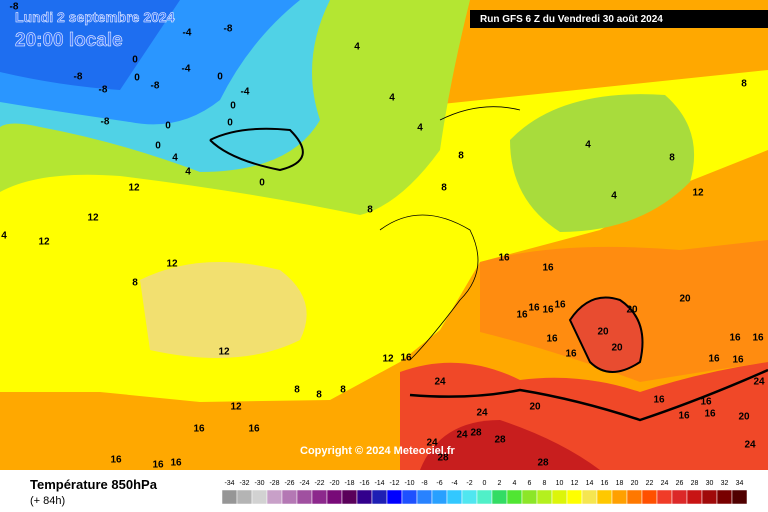 Image resolution: width=768 pixels, height=512 pixels. I want to click on colorbar-label: -14, so click(379, 483).